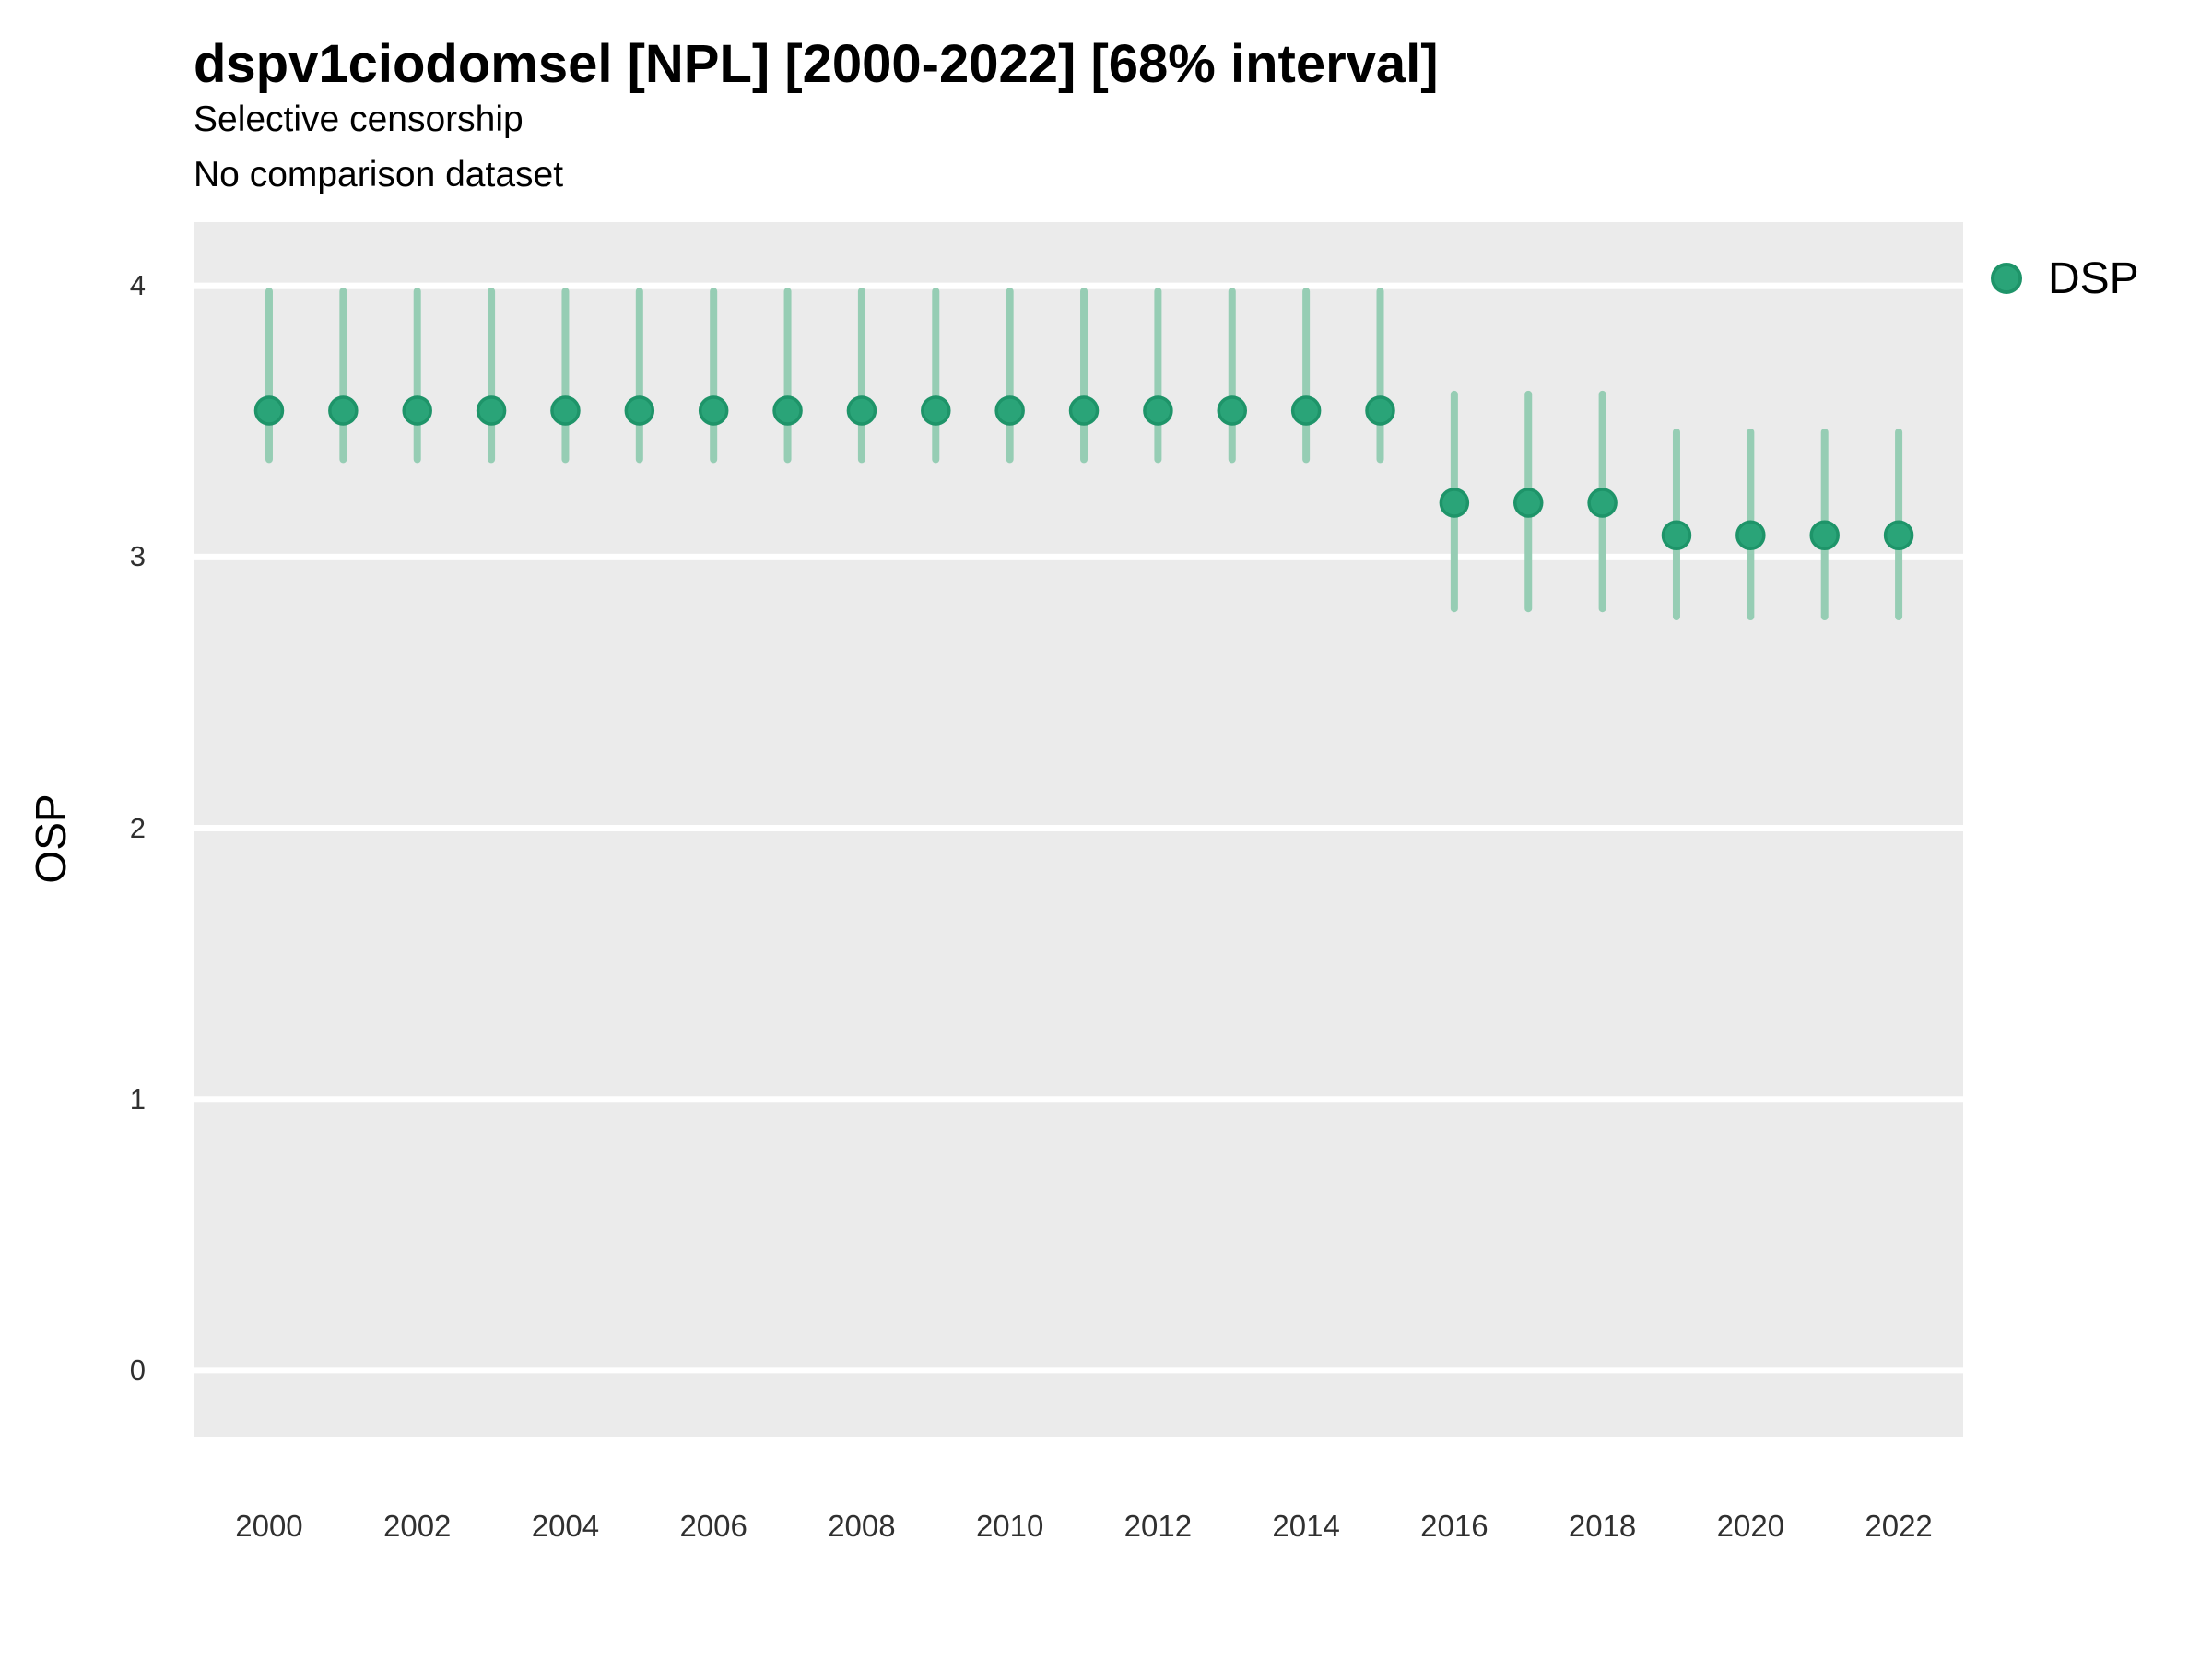 Image resolution: width=2212 pixels, height=1659 pixels. Describe the element at coordinates (137, 1369) in the screenshot. I see `y-tick-label-0: 0` at that location.